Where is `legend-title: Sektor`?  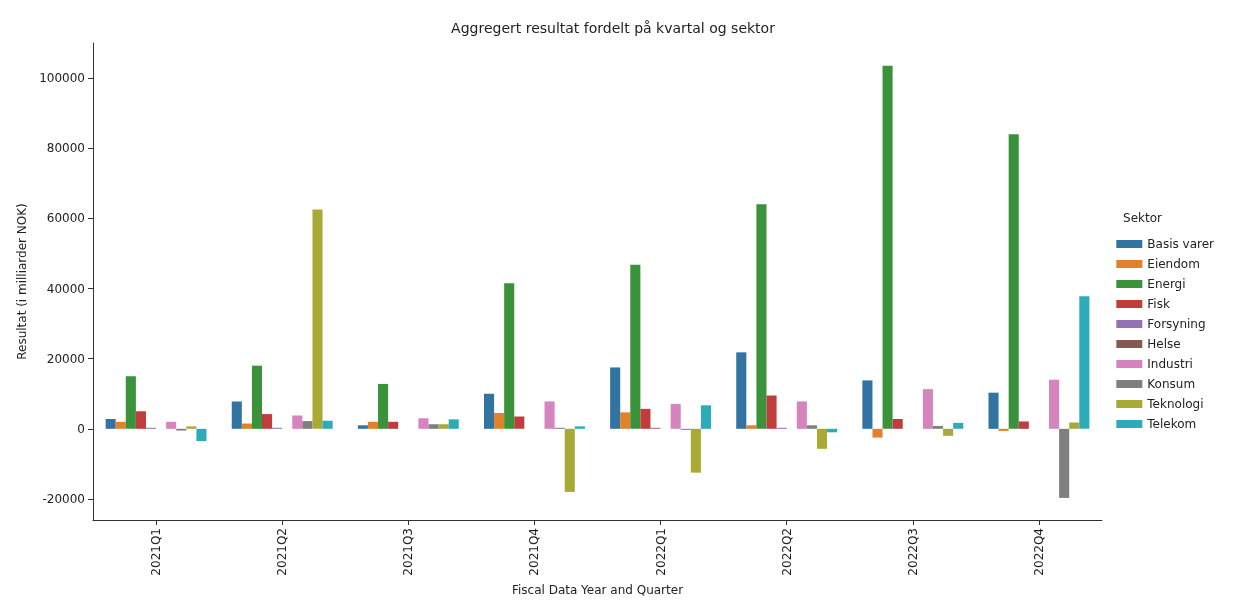
legend-title: Sektor is located at coordinates (1143, 218).